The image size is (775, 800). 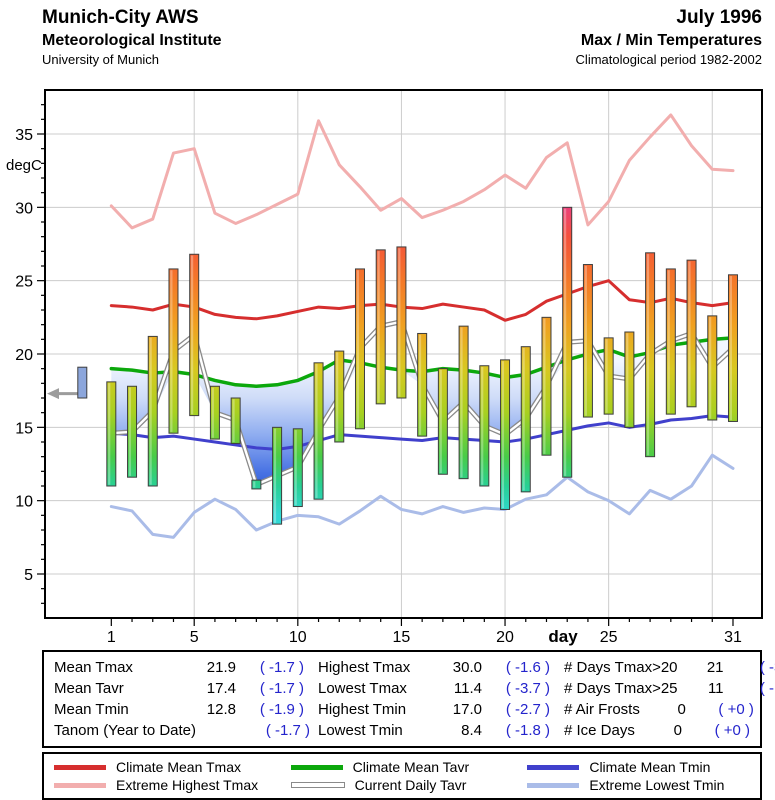 What do you see at coordinates (24, 282) in the screenshot?
I see `y-tick-label: 25` at bounding box center [24, 282].